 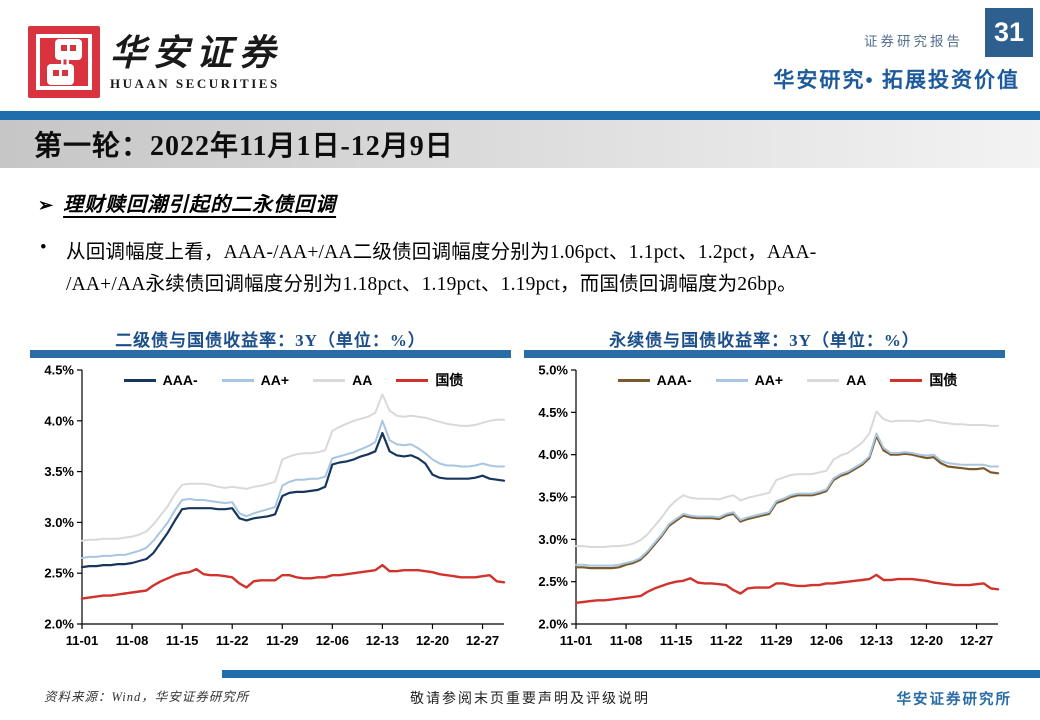 I want to click on brand-name-en: HUAAN SECURITIES, so click(x=195, y=83).